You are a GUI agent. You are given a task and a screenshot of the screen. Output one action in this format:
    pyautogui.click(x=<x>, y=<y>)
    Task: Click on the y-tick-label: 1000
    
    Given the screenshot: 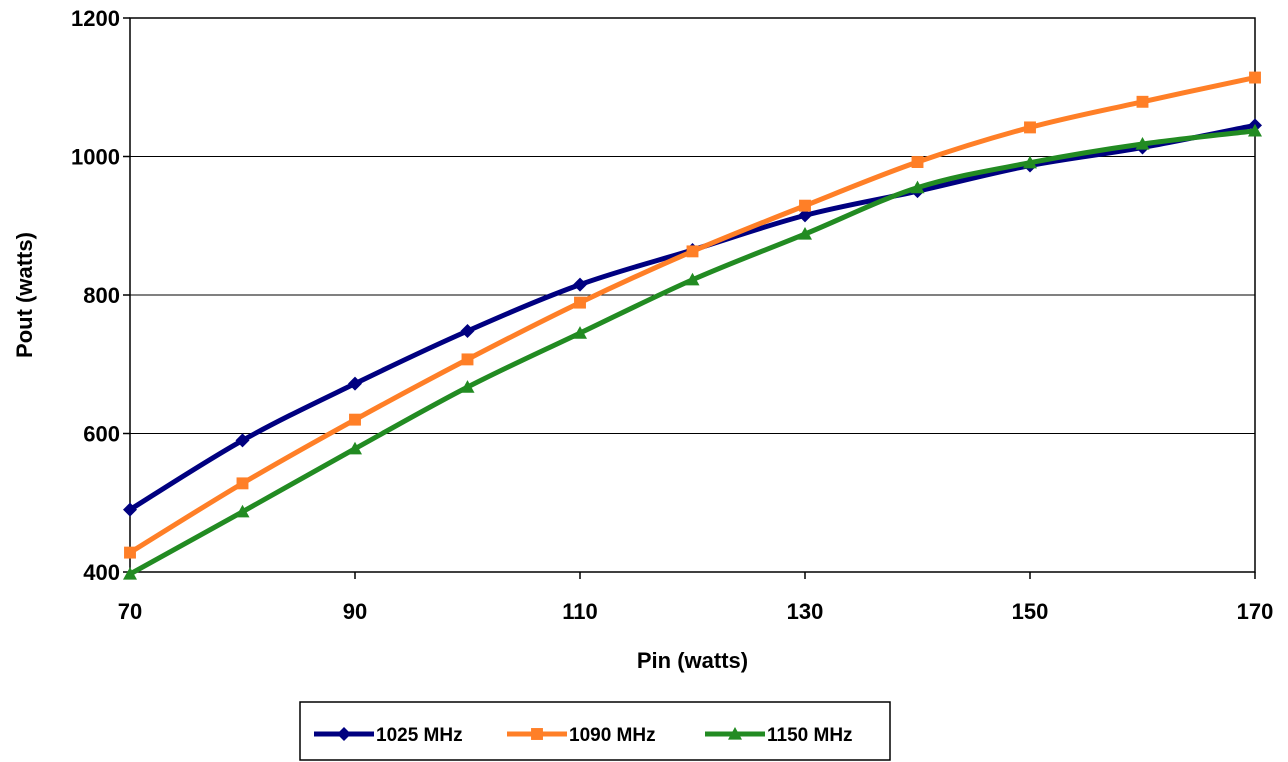 What is the action you would take?
    pyautogui.click(x=95, y=157)
    